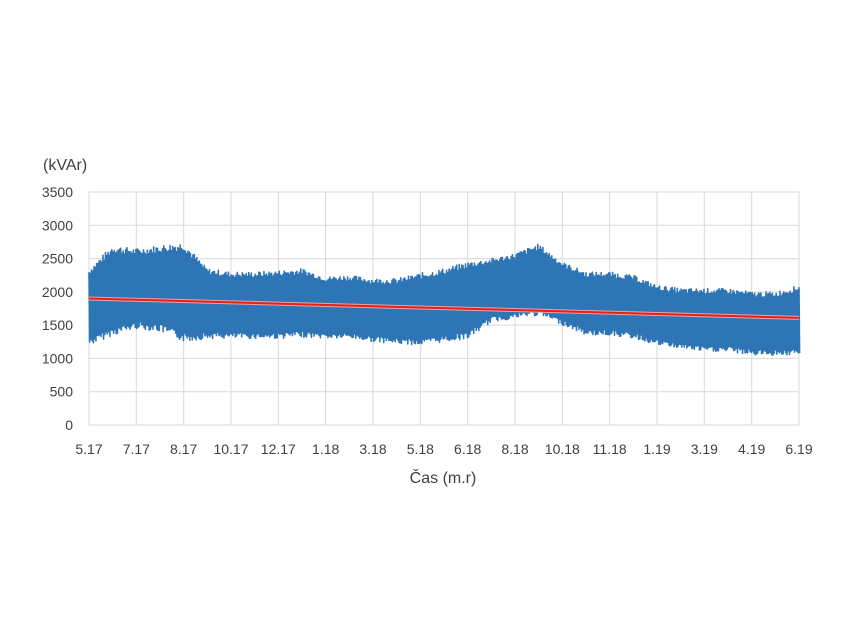  I want to click on x-tick-label: 7.17, so click(136, 449).